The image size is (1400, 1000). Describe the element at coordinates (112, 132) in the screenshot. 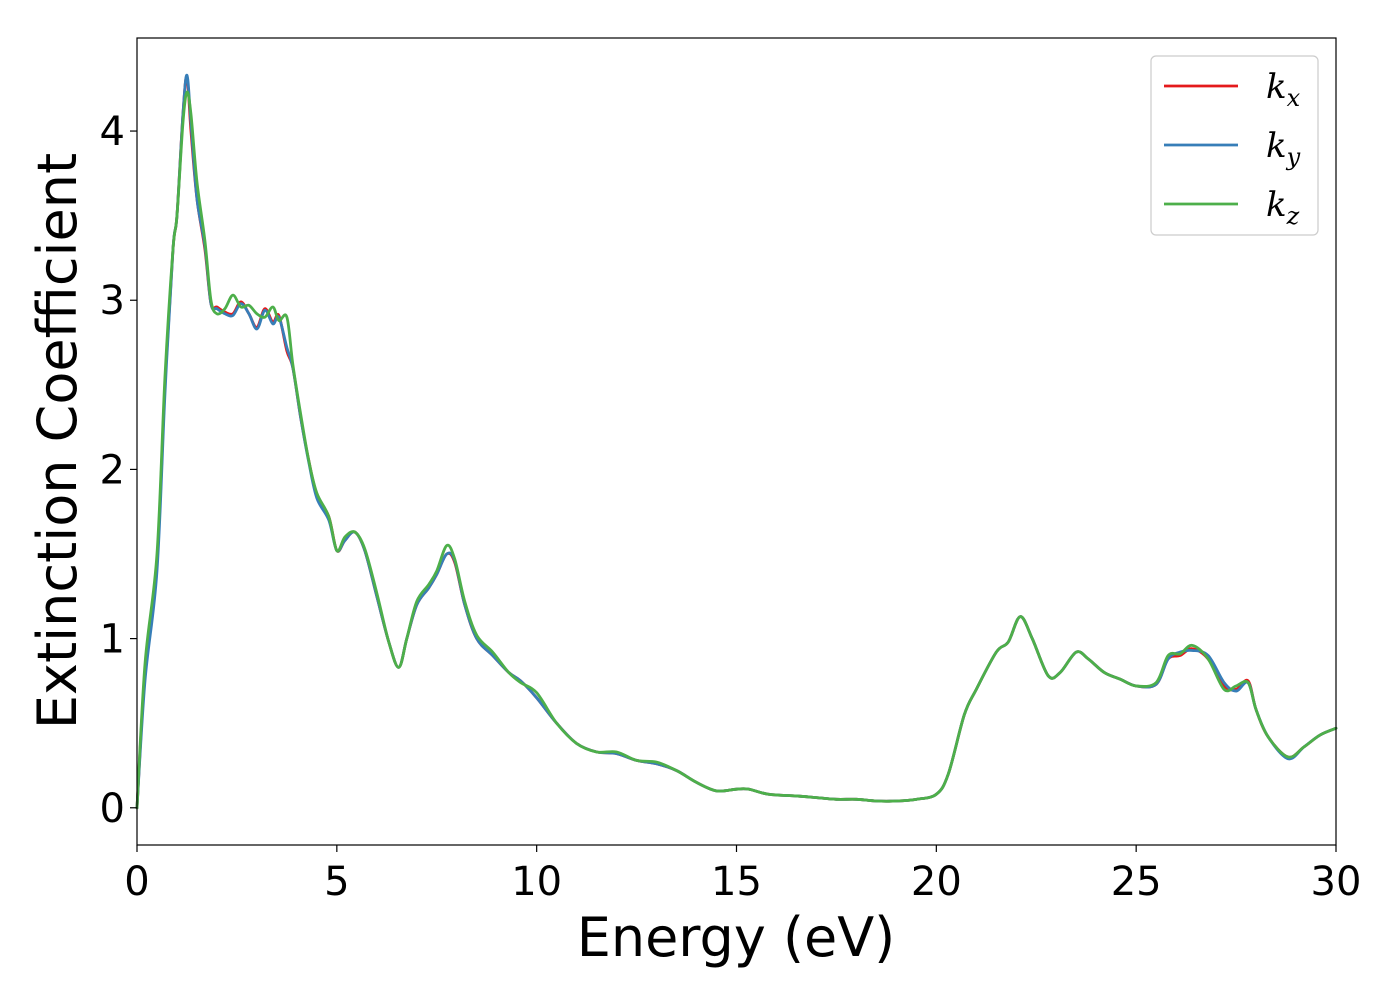

I see `y-tick-label: 4` at that location.